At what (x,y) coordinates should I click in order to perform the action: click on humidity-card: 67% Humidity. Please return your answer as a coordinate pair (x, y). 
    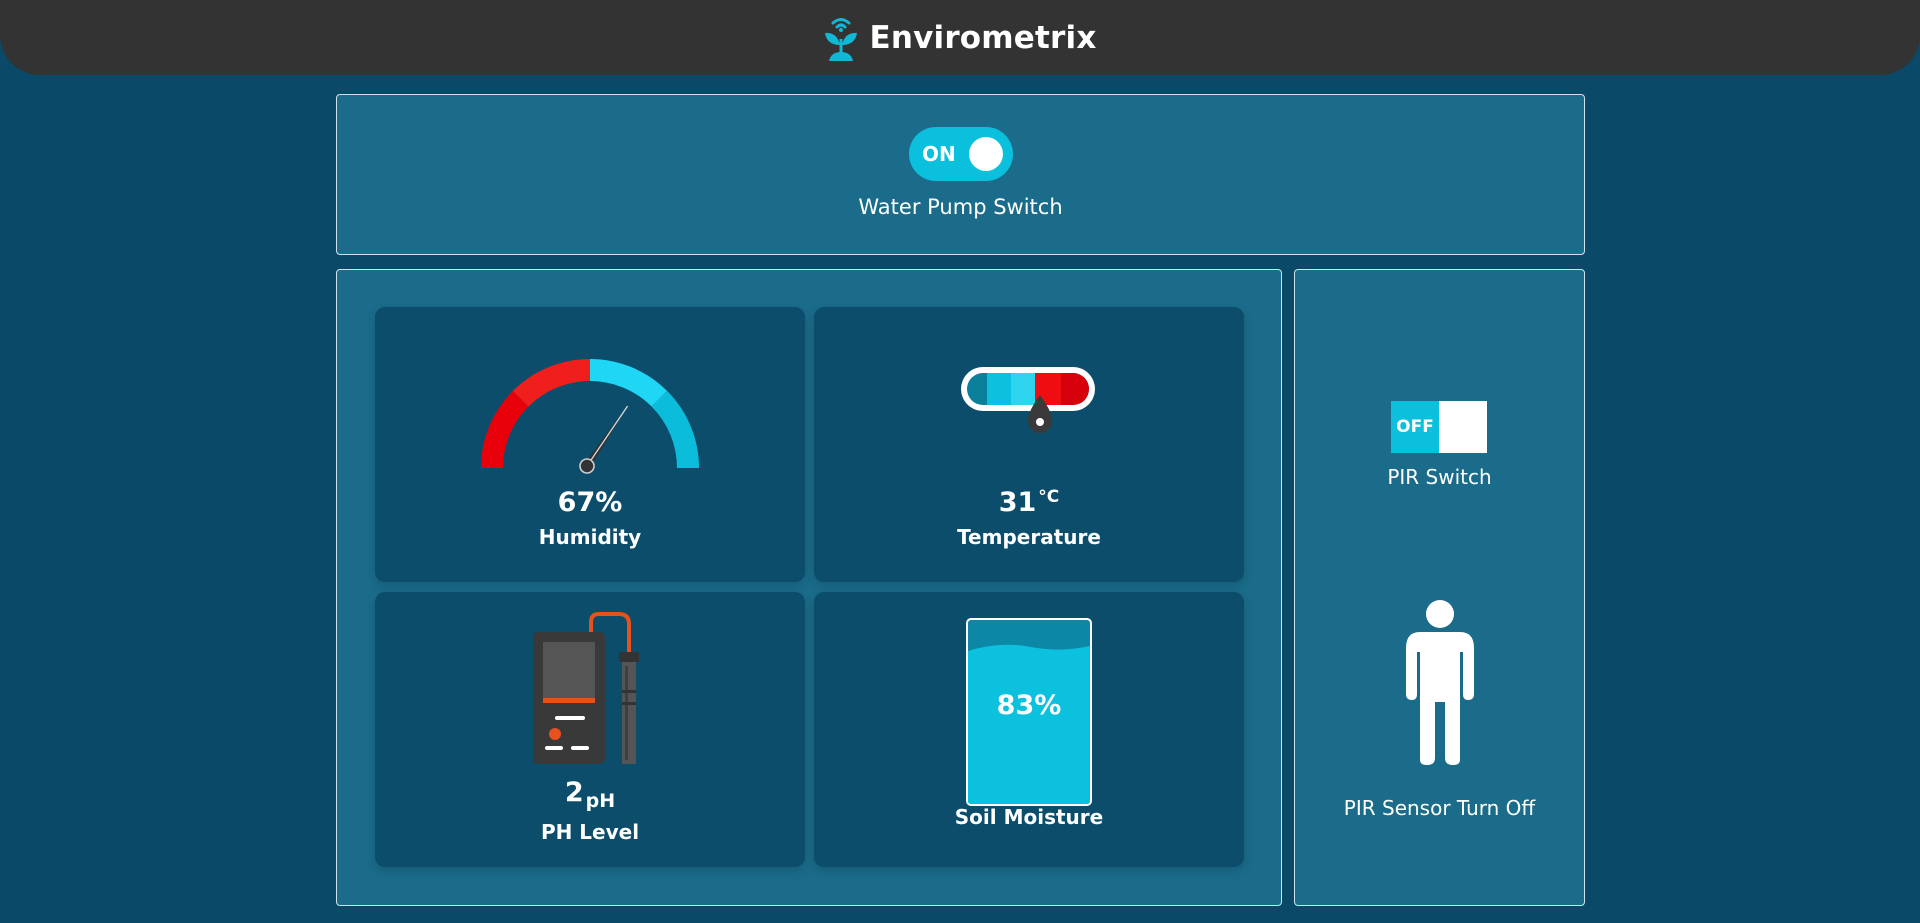
    Looking at the image, I should click on (590, 444).